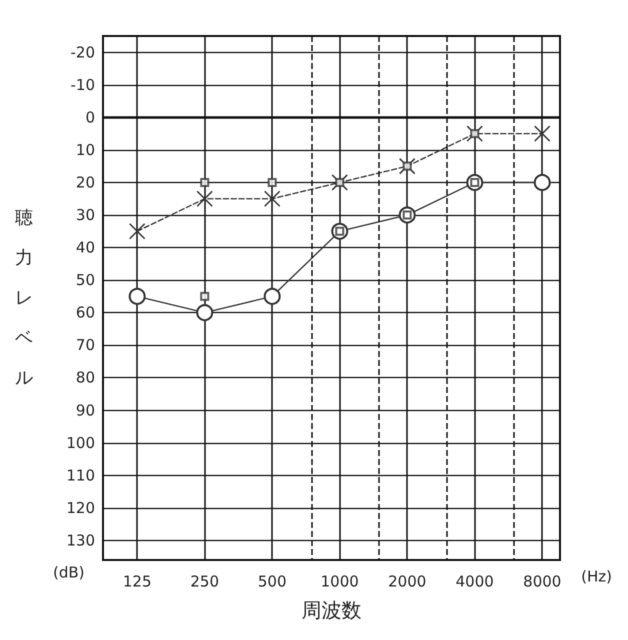 This screenshot has height=640, width=628. I want to click on x-tick-label: 2000, so click(407, 581).